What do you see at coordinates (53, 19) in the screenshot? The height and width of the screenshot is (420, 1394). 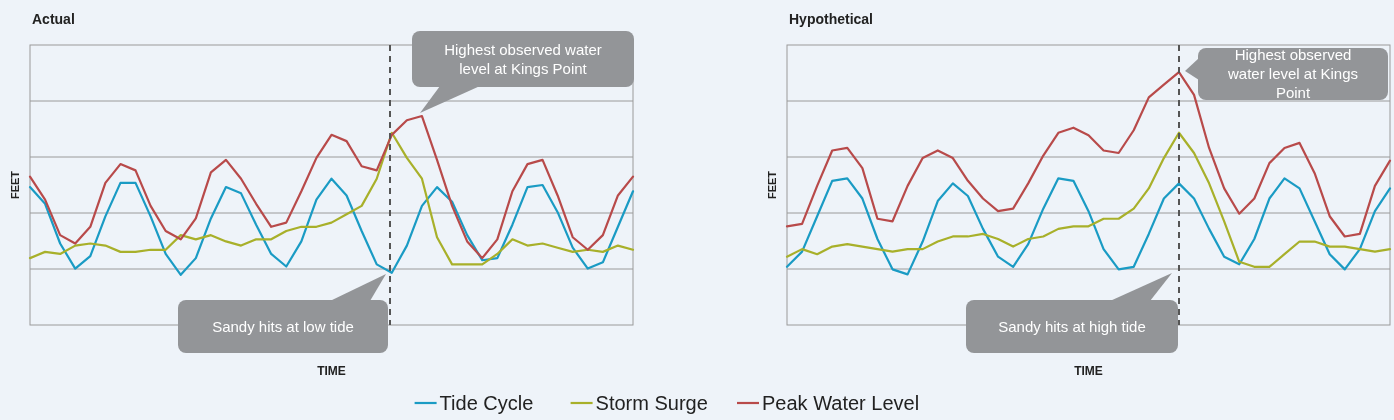 I see `chart-title: Actual` at bounding box center [53, 19].